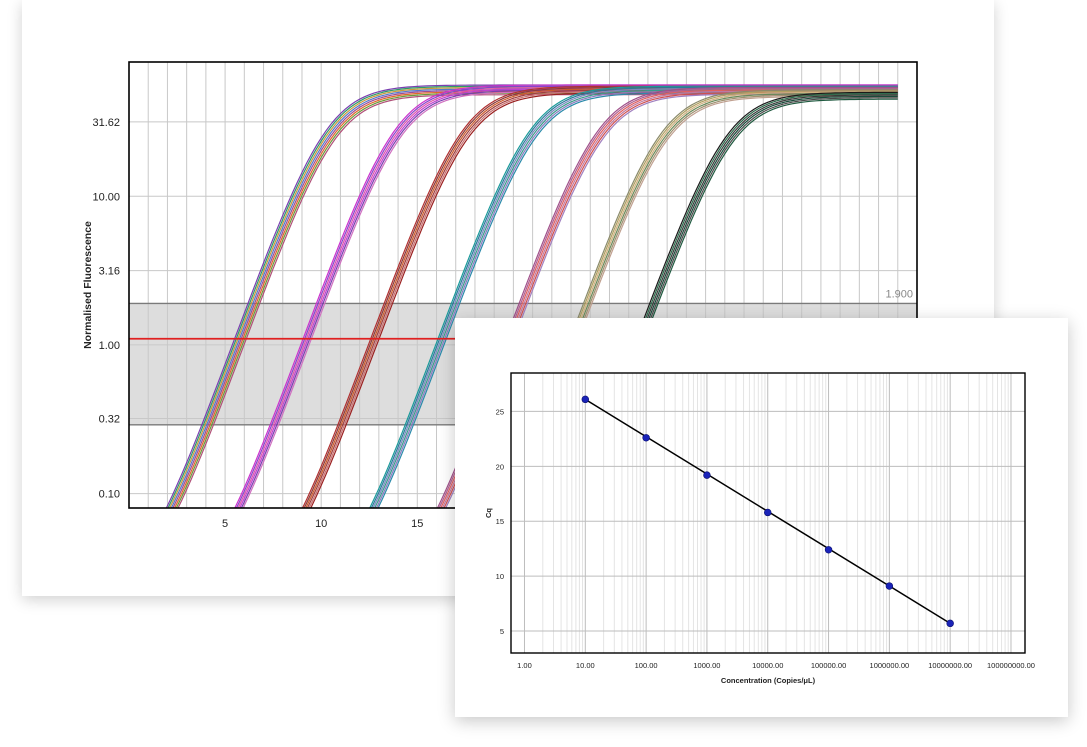 The image size is (1087, 747). What do you see at coordinates (225, 524) in the screenshot?
I see `amp-x-tick-label: 5` at bounding box center [225, 524].